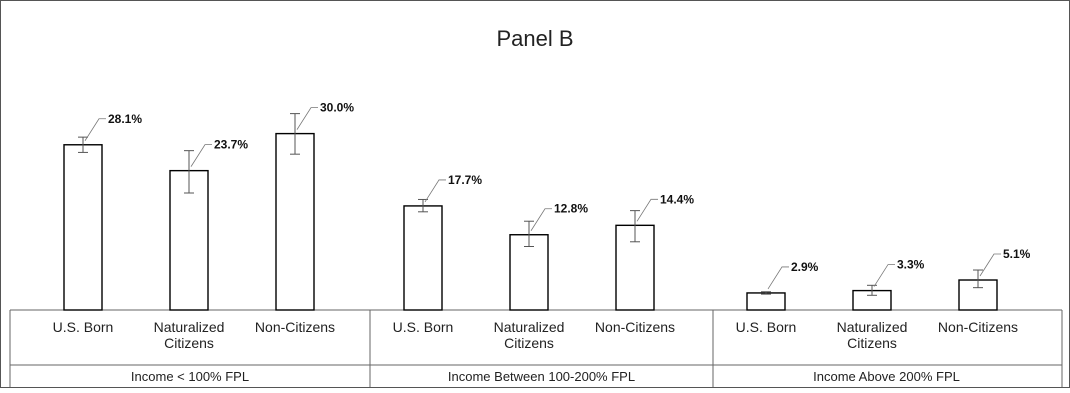 This screenshot has height=393, width=1070. Describe the element at coordinates (190, 376) in the screenshot. I see `group-label: Income < 100% FPL` at that location.